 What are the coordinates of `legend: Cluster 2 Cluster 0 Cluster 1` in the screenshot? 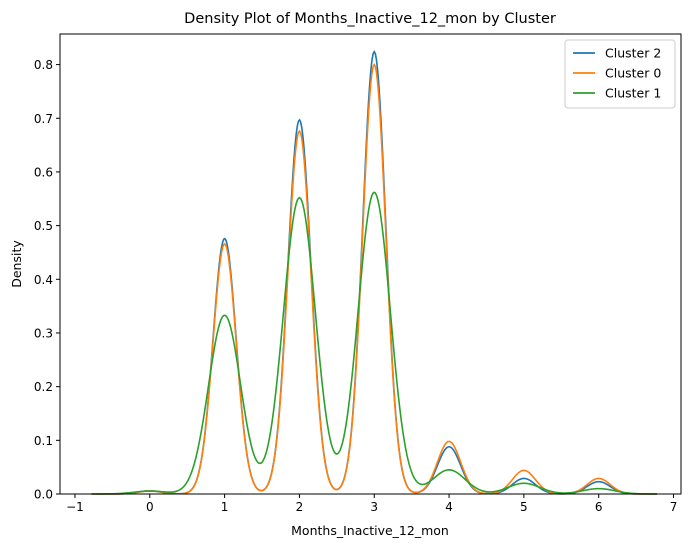 It's located at (620, 74).